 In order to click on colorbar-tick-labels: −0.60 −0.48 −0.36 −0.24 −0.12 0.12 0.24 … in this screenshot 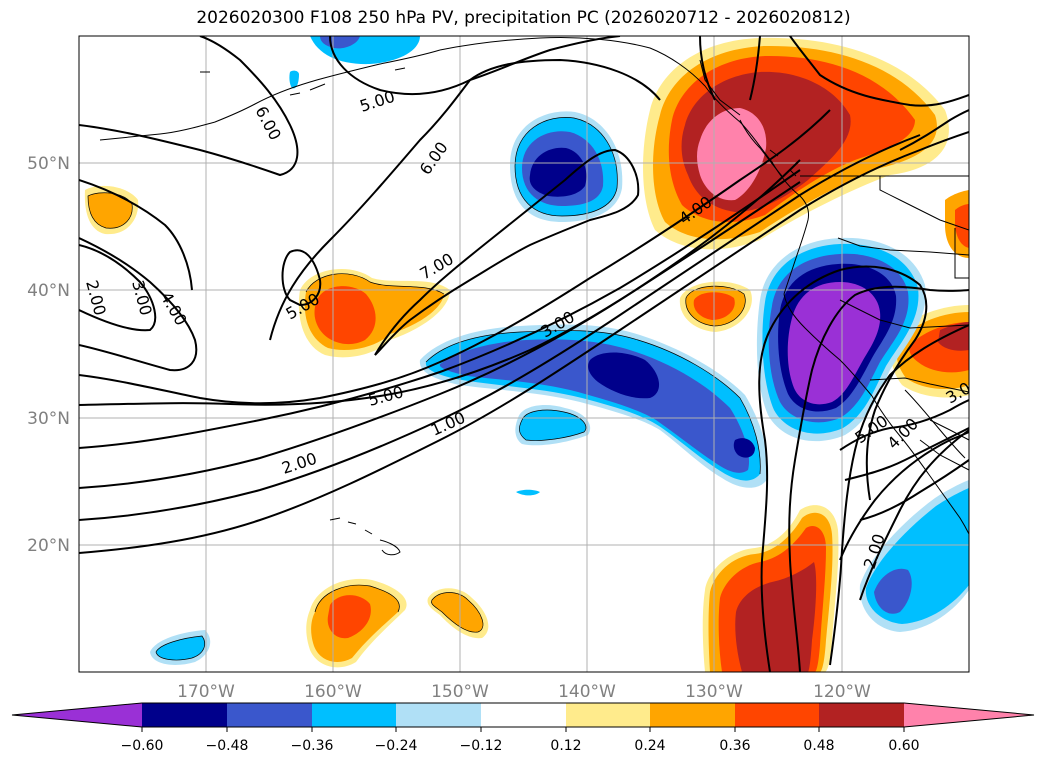, I will do `click(520, 746)`.